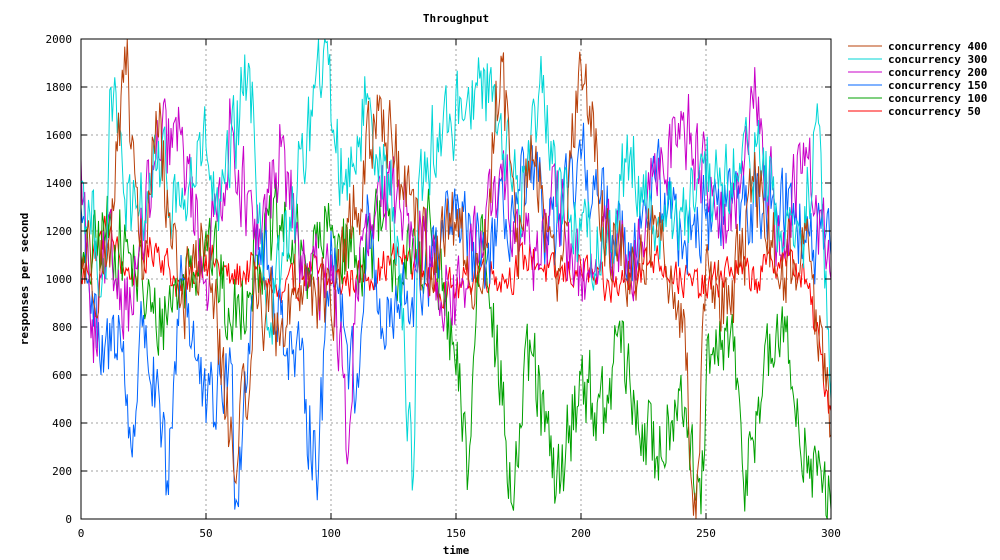 The height and width of the screenshot is (560, 1000). Describe the element at coordinates (62, 423) in the screenshot. I see `y-tick-label: 400` at that location.